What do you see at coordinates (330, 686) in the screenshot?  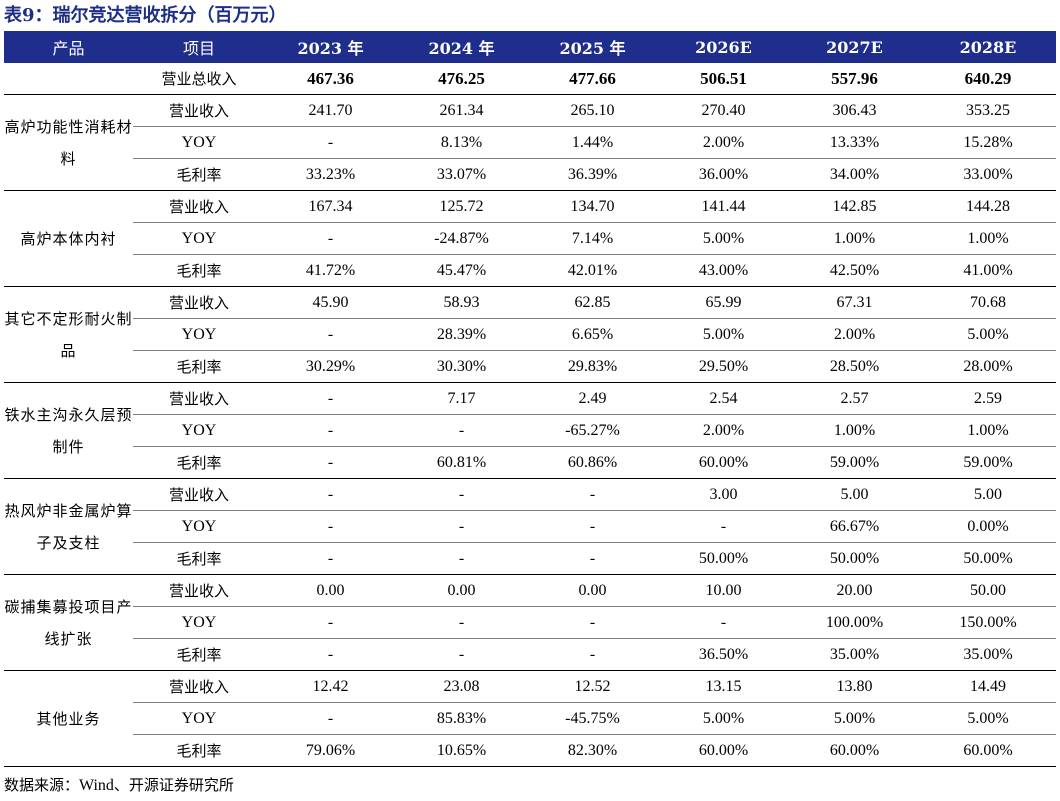 I see `value-cell: 12.42` at bounding box center [330, 686].